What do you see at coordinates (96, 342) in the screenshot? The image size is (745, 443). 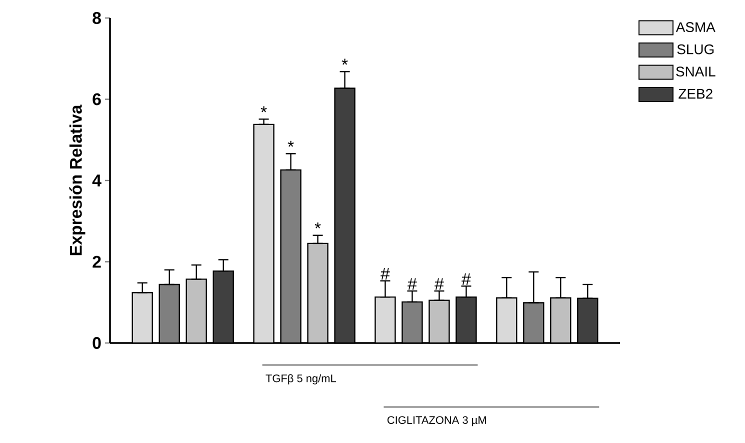 I see `y-tick-label: 0` at bounding box center [96, 342].